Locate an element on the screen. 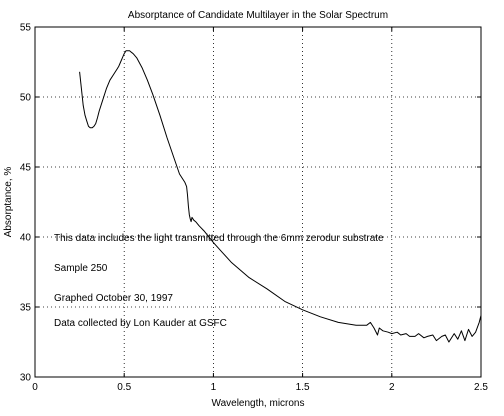  y-tick-label: 45 is located at coordinates (26, 168).